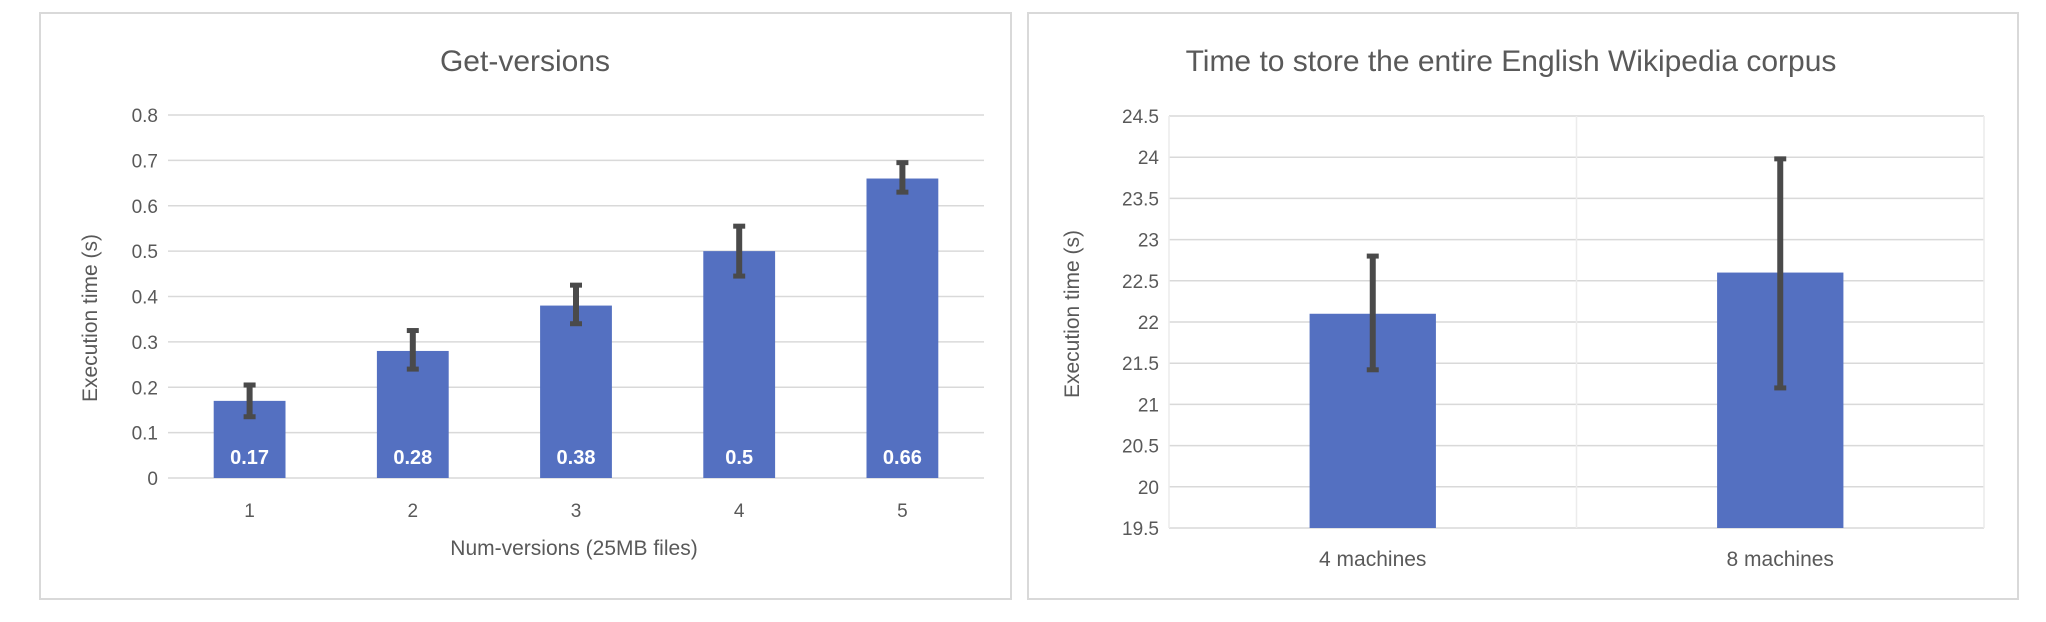 Image resolution: width=2046 pixels, height=622 pixels. I want to click on x-tick-label: 5, so click(902, 511).